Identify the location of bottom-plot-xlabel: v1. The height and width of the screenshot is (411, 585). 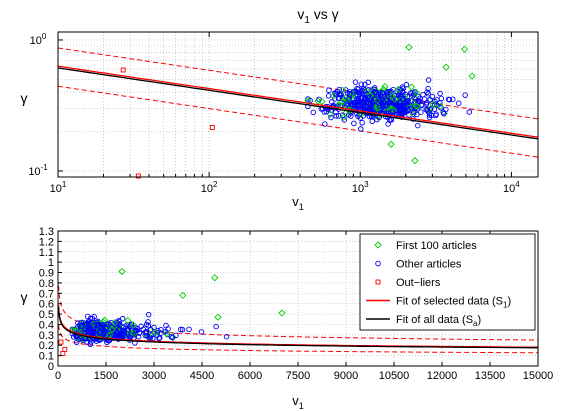
(298, 402).